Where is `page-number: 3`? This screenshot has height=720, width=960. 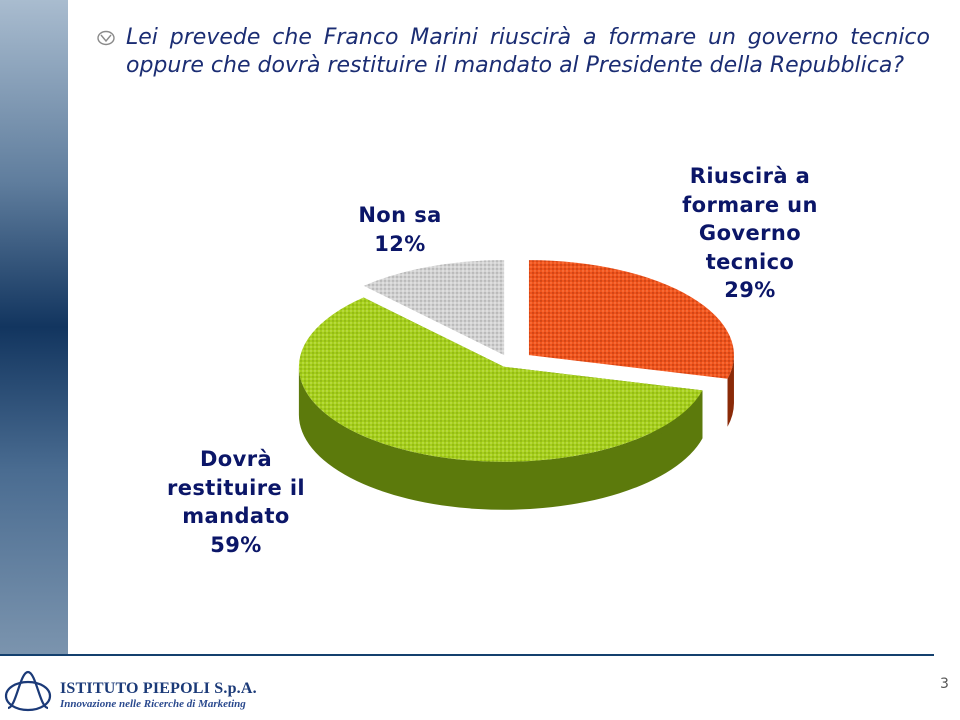 page-number: 3 is located at coordinates (944, 684).